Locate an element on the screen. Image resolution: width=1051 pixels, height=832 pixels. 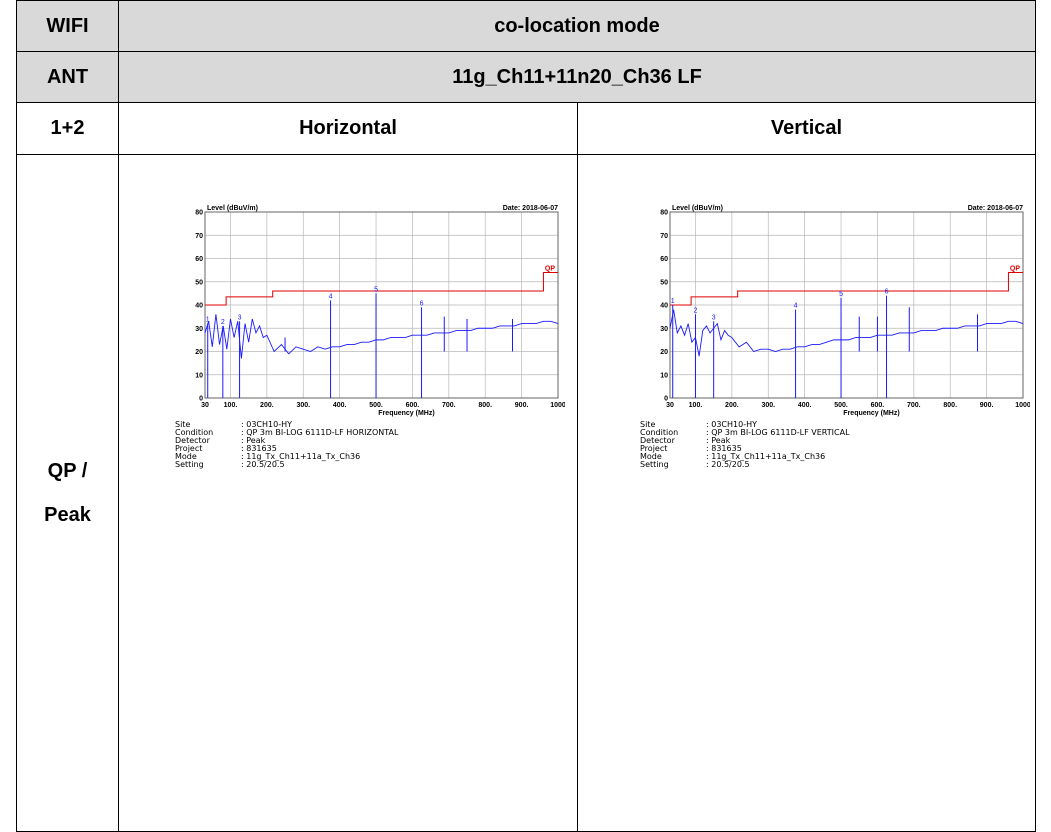
wifi-value-cell: co-location mode is located at coordinates (577, 26).